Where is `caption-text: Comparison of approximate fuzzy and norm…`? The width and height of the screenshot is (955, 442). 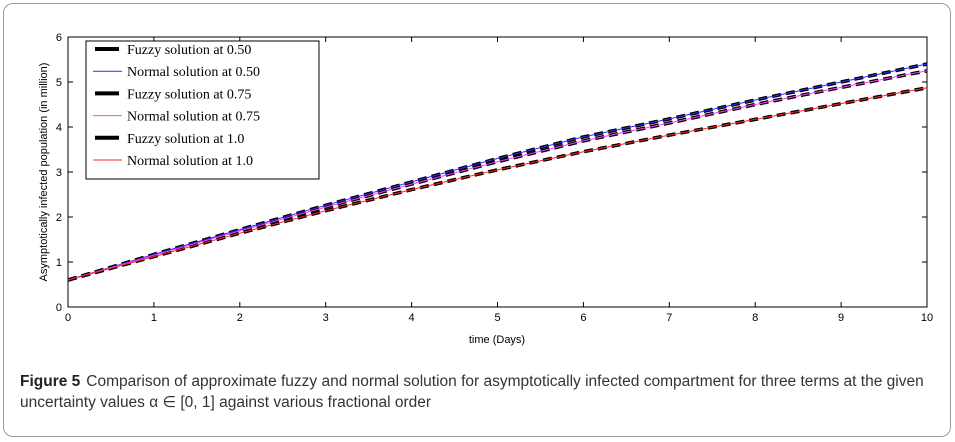
caption-text: Comparison of approximate fuzzy and norm… is located at coordinates (472, 392).